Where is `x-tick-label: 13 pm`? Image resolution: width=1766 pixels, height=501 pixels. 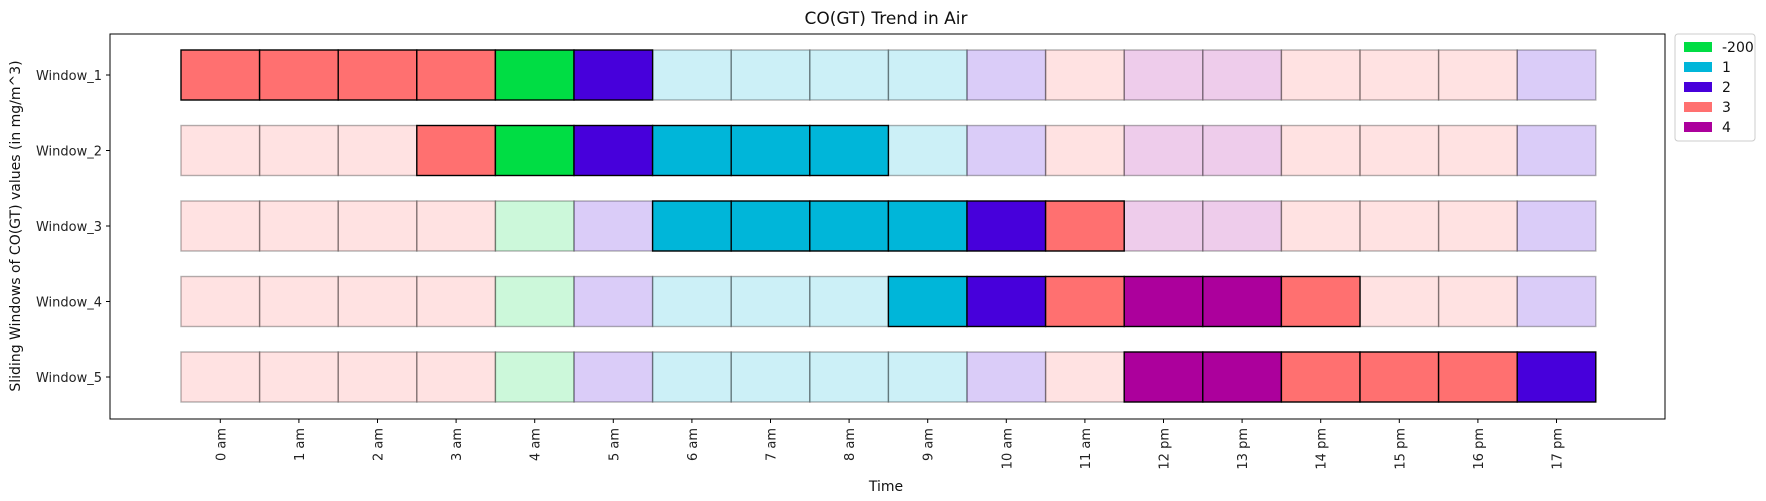 x-tick-label: 13 pm is located at coordinates (1243, 449).